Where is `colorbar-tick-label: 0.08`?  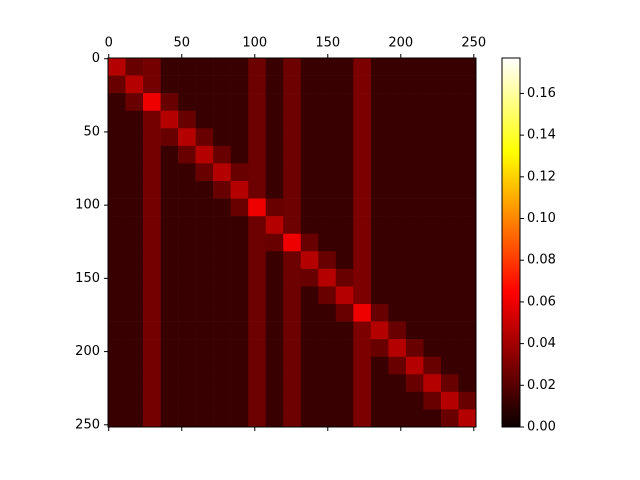
colorbar-tick-label: 0.08 is located at coordinates (541, 260).